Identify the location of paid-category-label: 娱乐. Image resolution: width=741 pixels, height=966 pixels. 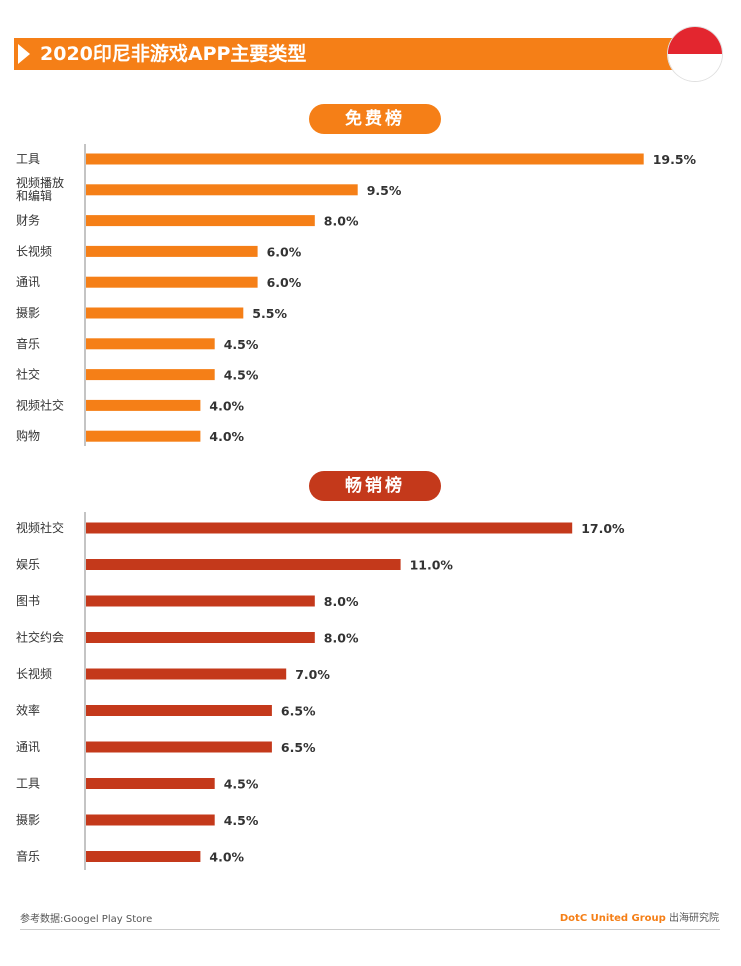
(28, 565).